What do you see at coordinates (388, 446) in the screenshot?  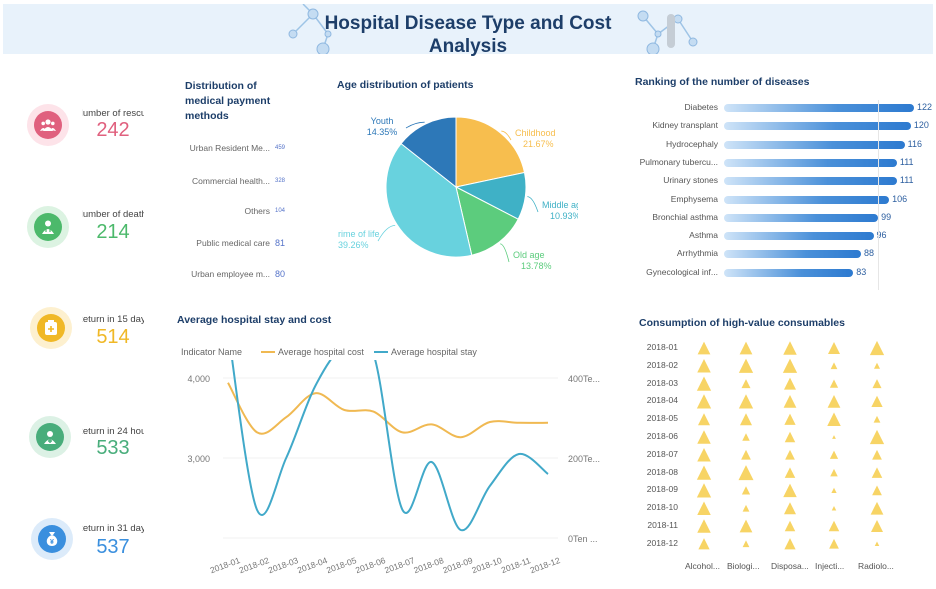 I see `series-line-stay` at bounding box center [388, 446].